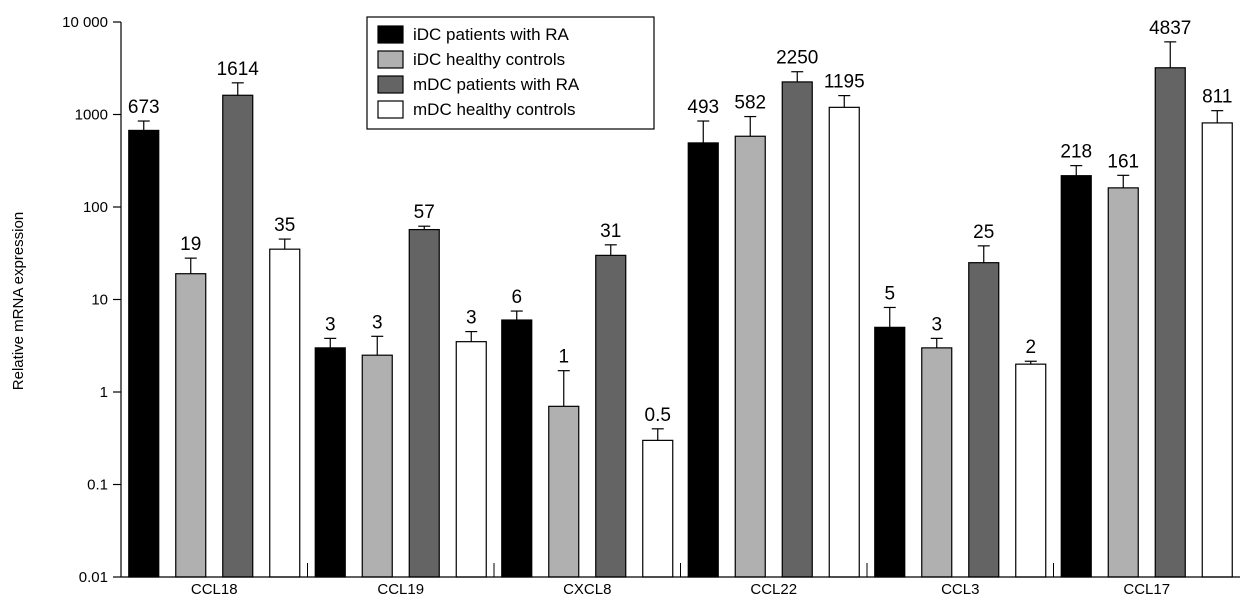 The image size is (1260, 599). What do you see at coordinates (99, 300) in the screenshot?
I see `y-tick-label: 10` at bounding box center [99, 300].